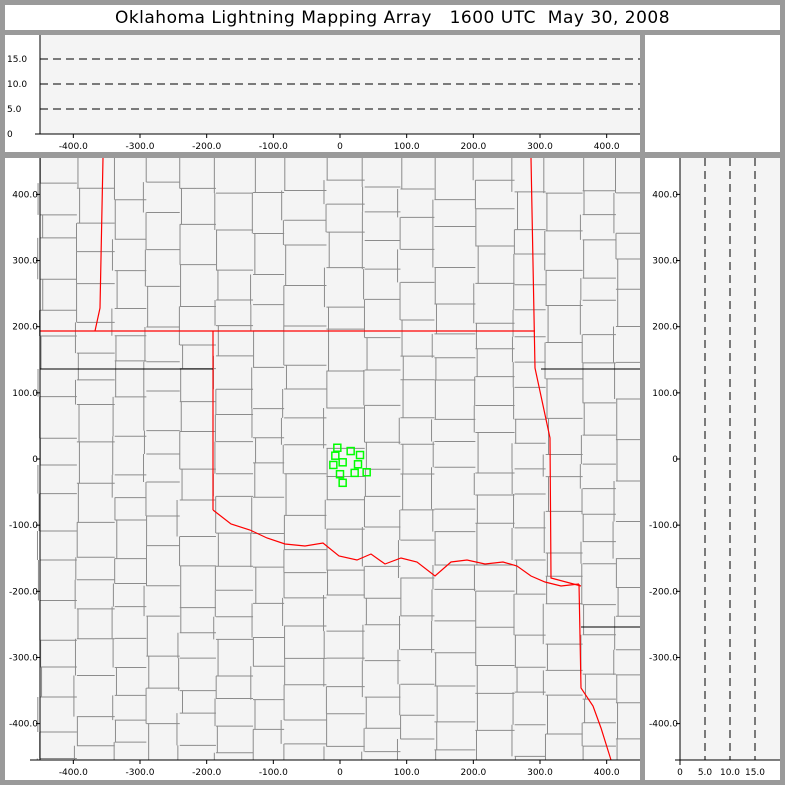  What do you see at coordinates (705, 773) in the screenshot?
I see `x-tick-label: 5.0` at bounding box center [705, 773].